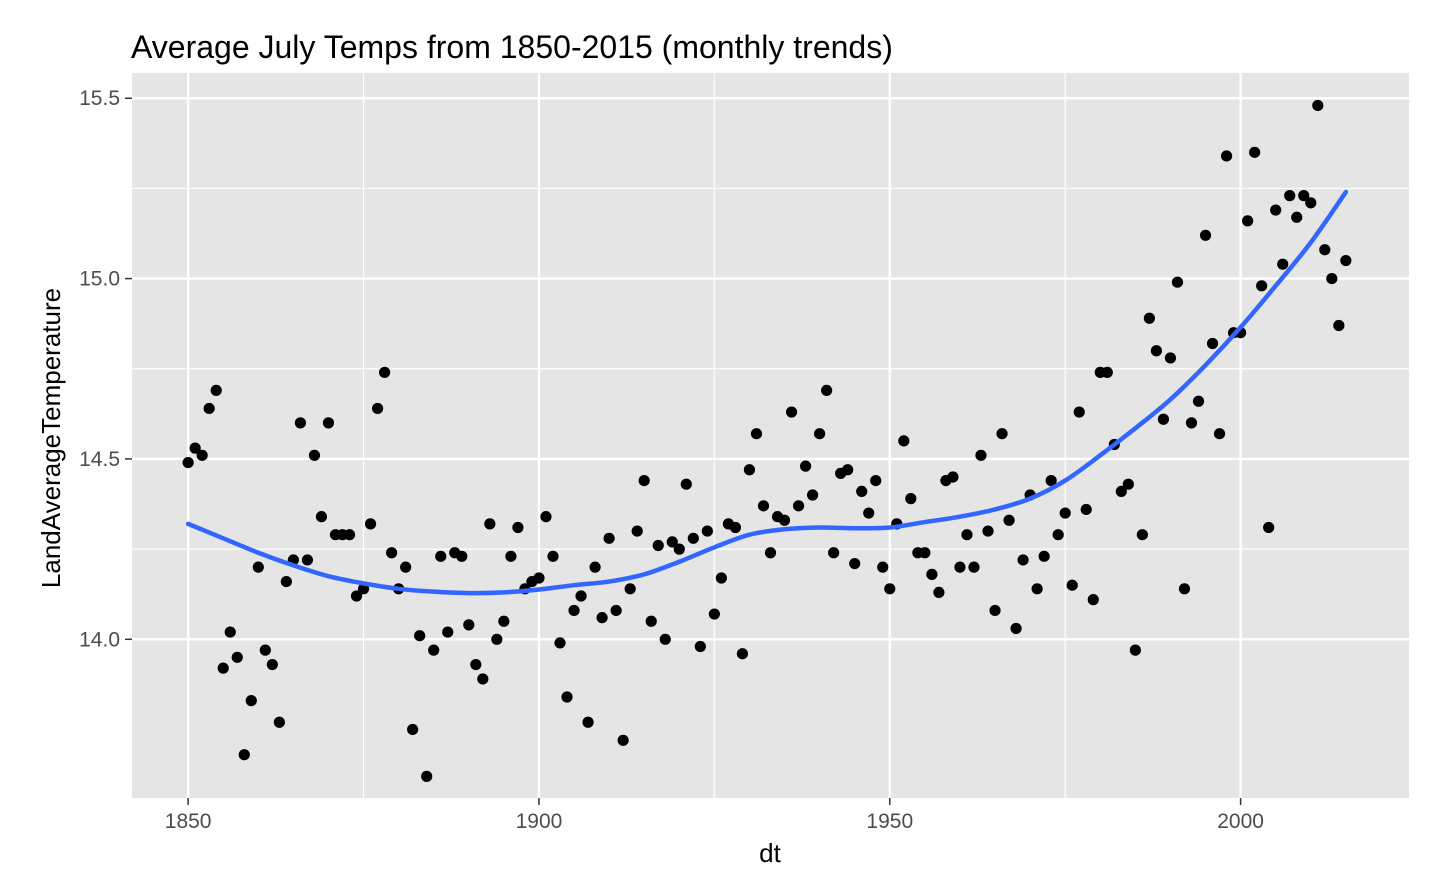 The image size is (1436, 883). What do you see at coordinates (889, 821) in the screenshot?
I see `x-tick-label: 1950` at bounding box center [889, 821].